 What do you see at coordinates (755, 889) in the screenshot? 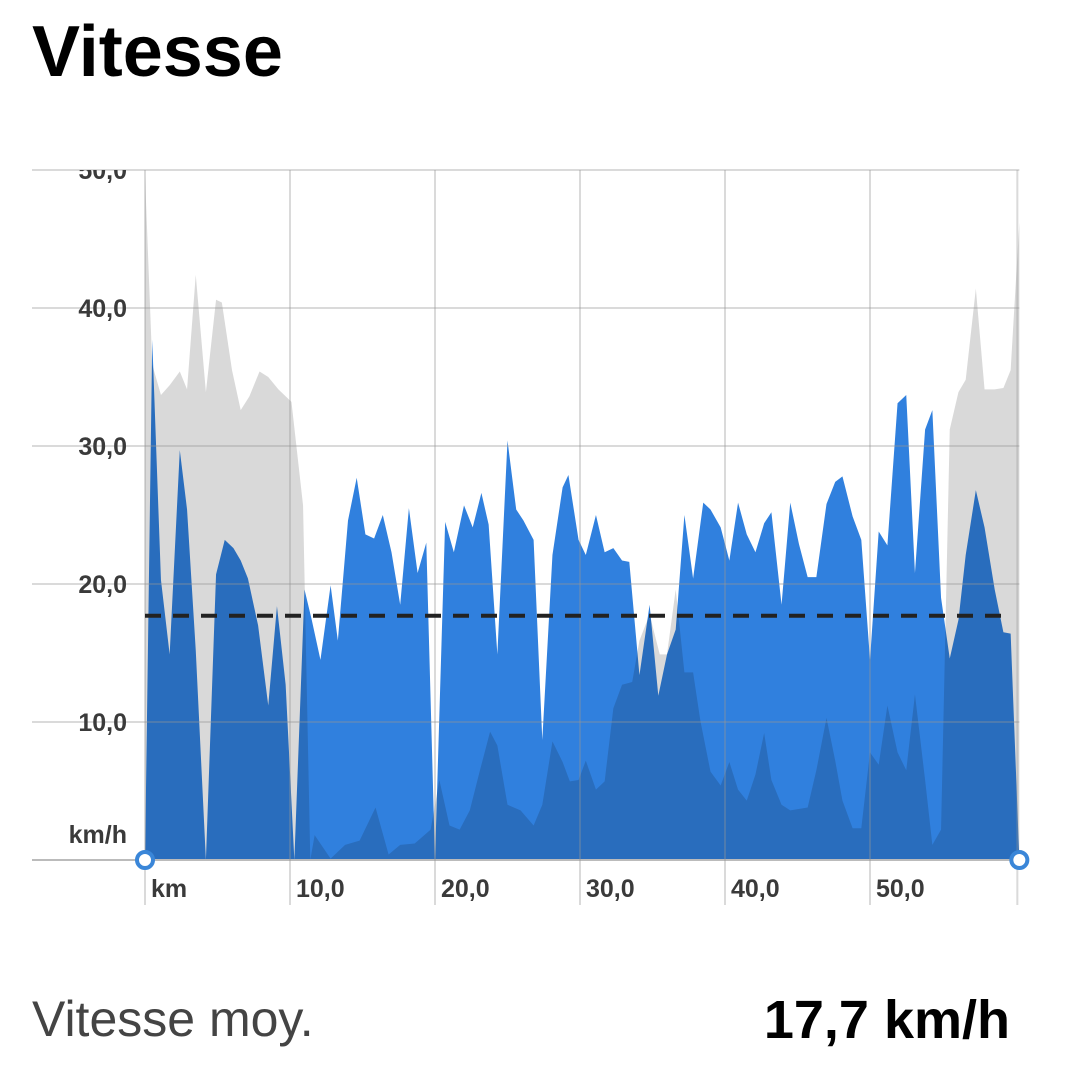
I see `x-tick-label: 40,0` at bounding box center [755, 889].